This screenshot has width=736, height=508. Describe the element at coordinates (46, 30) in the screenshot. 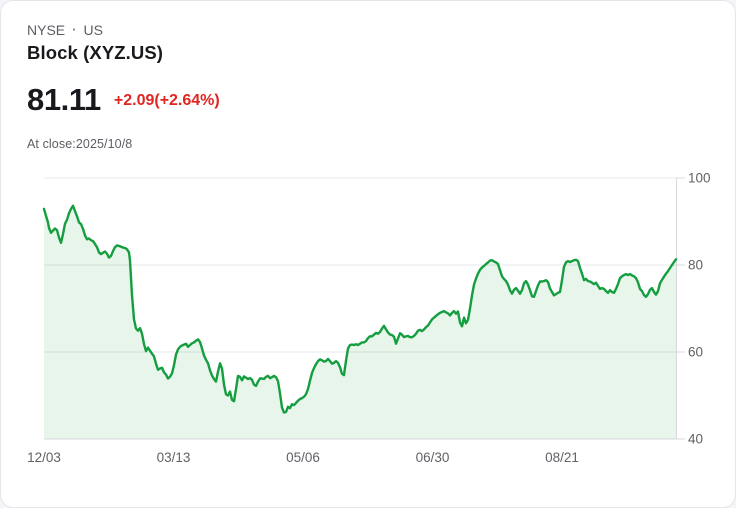

I see `exchange-label: NYSE` at that location.